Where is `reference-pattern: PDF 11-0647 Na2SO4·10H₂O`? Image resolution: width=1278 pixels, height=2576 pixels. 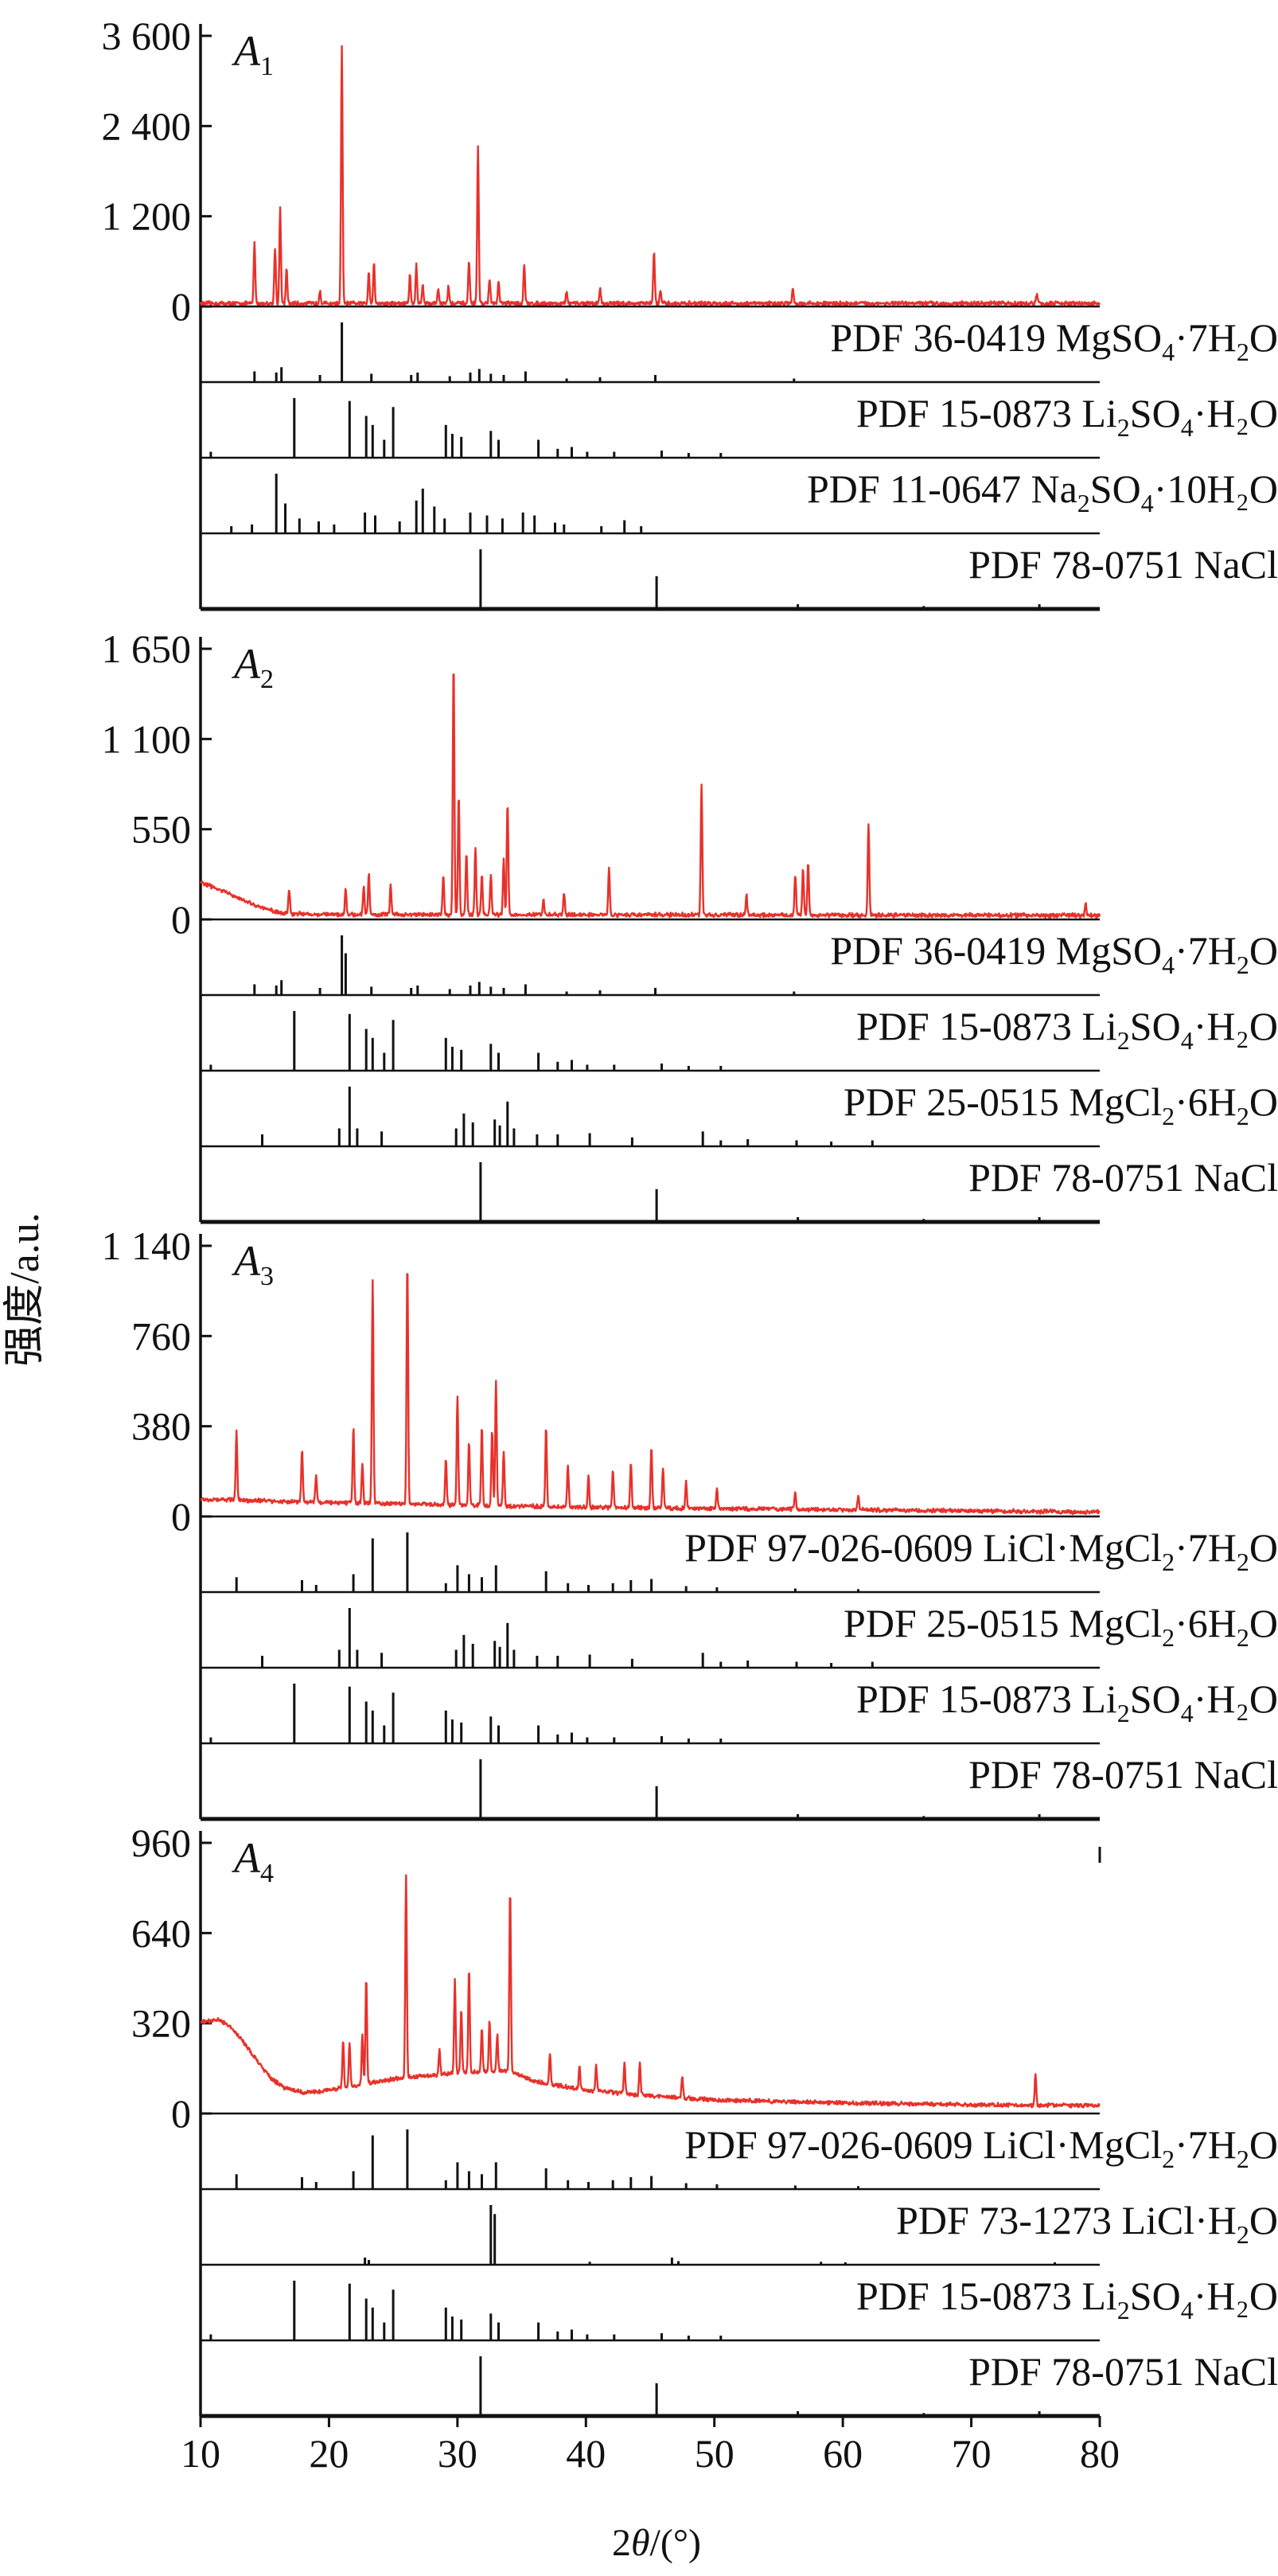 reference-pattern: PDF 11-0647 Na2SO4·10H₂O is located at coordinates (739, 500).